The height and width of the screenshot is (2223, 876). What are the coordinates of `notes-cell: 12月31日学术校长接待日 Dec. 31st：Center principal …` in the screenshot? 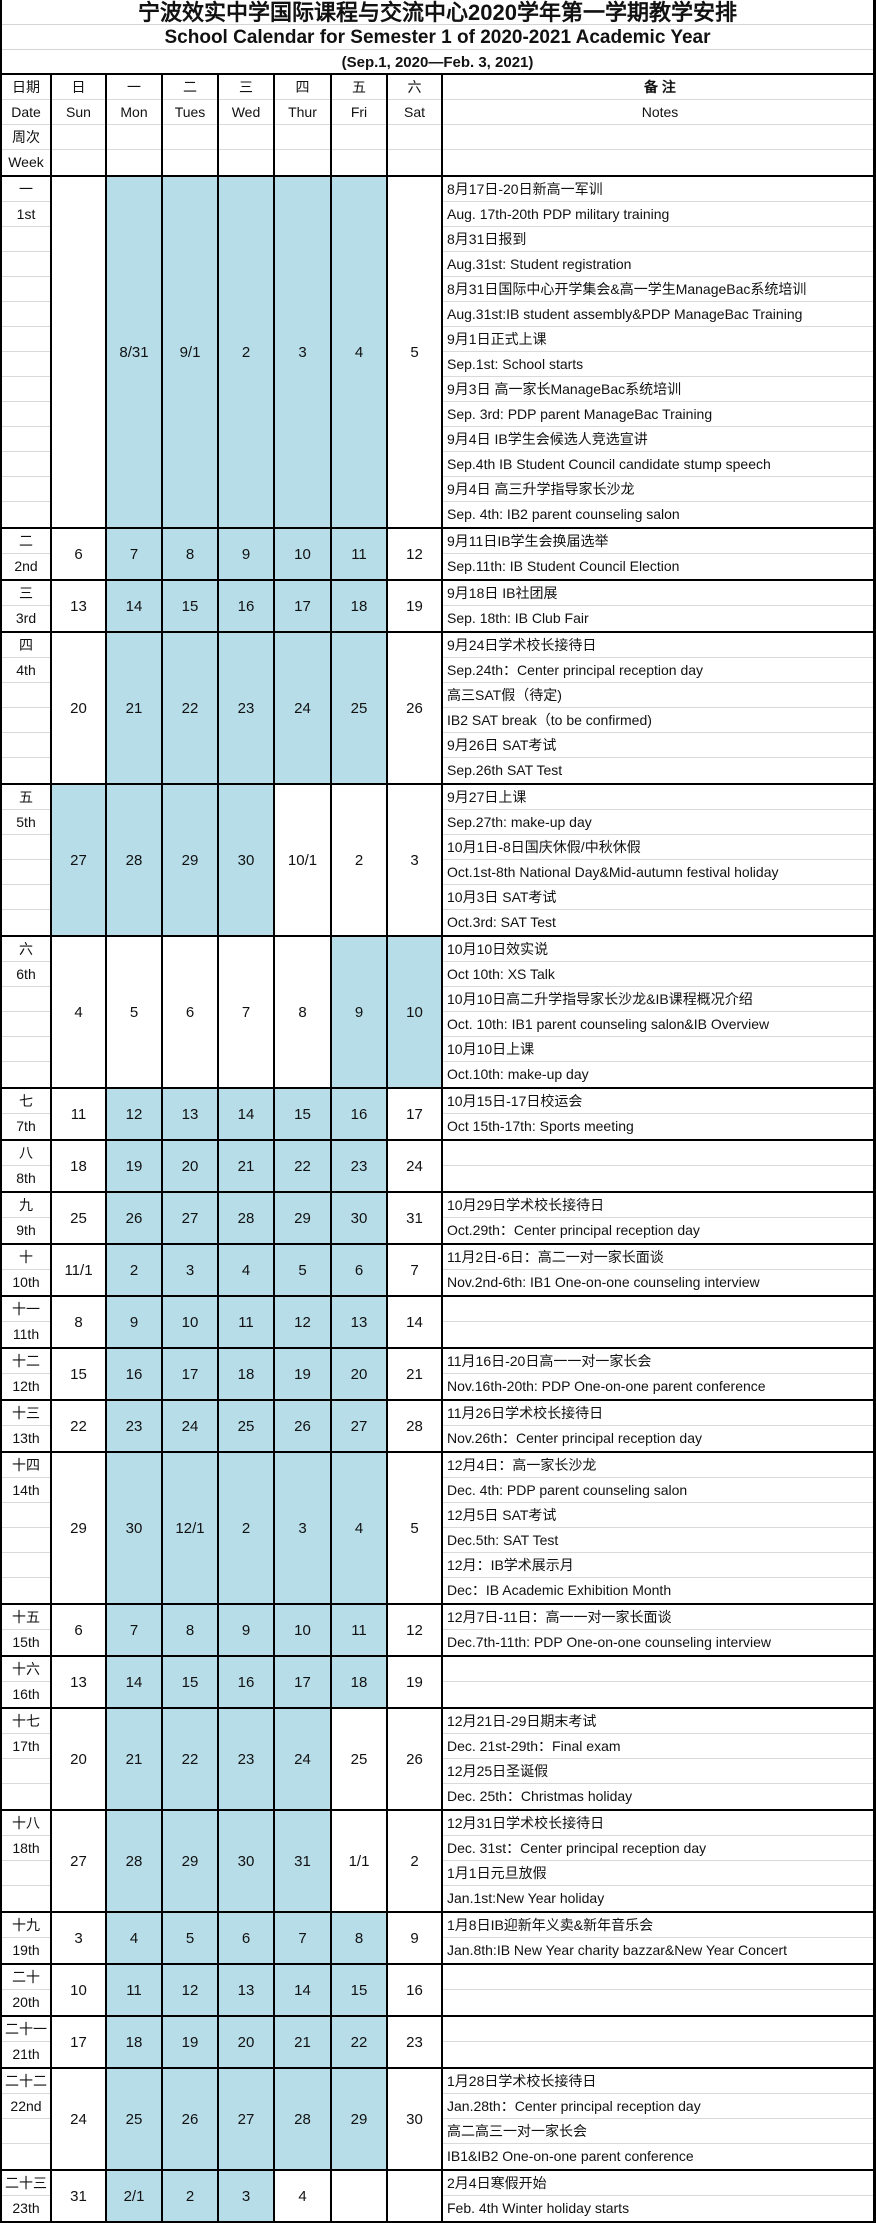 It's located at (658, 1861).